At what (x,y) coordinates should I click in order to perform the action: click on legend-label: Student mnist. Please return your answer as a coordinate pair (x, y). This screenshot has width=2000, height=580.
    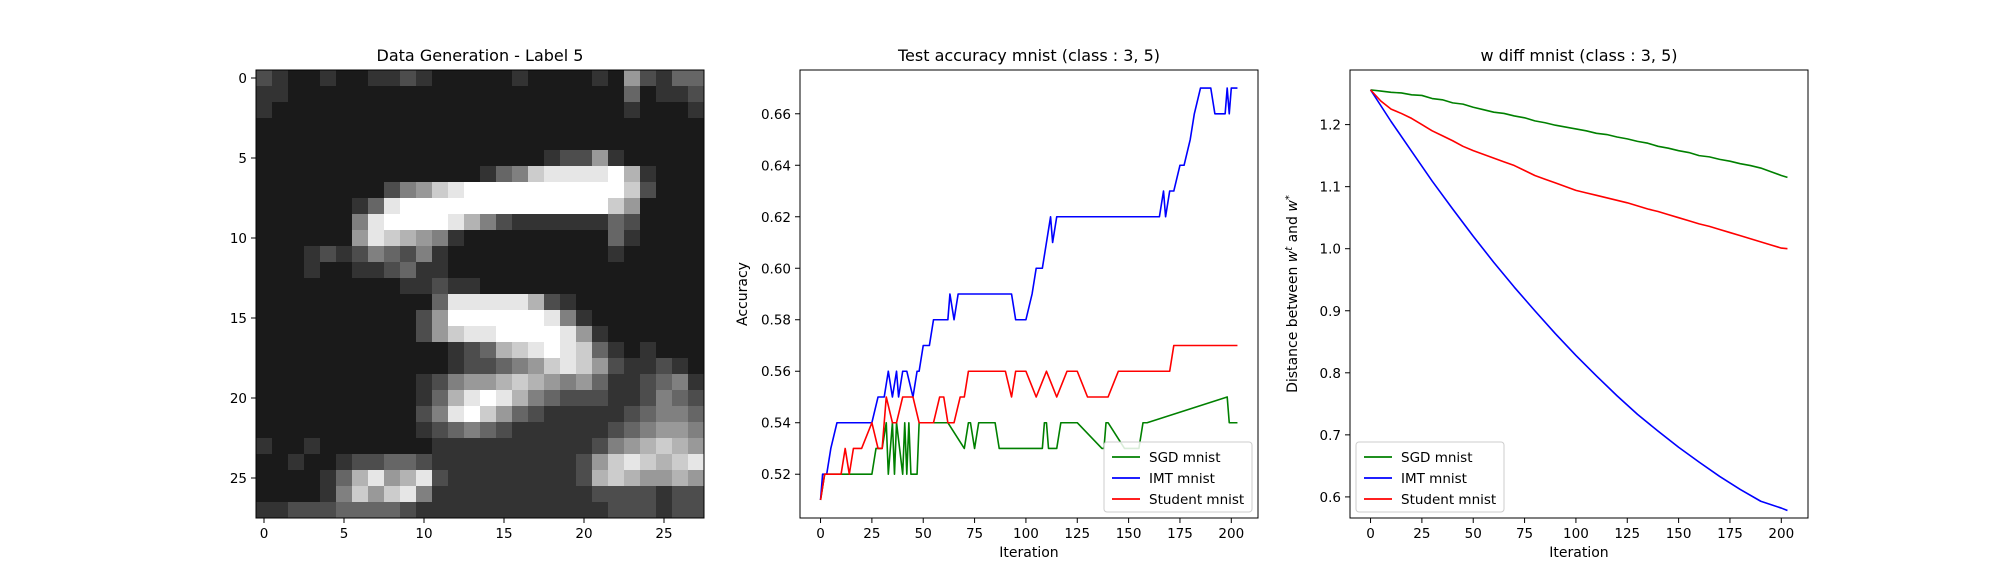
    Looking at the image, I should click on (1196, 500).